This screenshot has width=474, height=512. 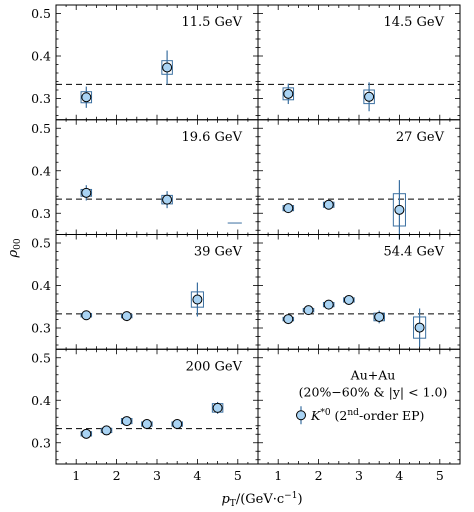 I want to click on legend-centrality: (20%−60% & |y| < 1.0), so click(x=373, y=391).